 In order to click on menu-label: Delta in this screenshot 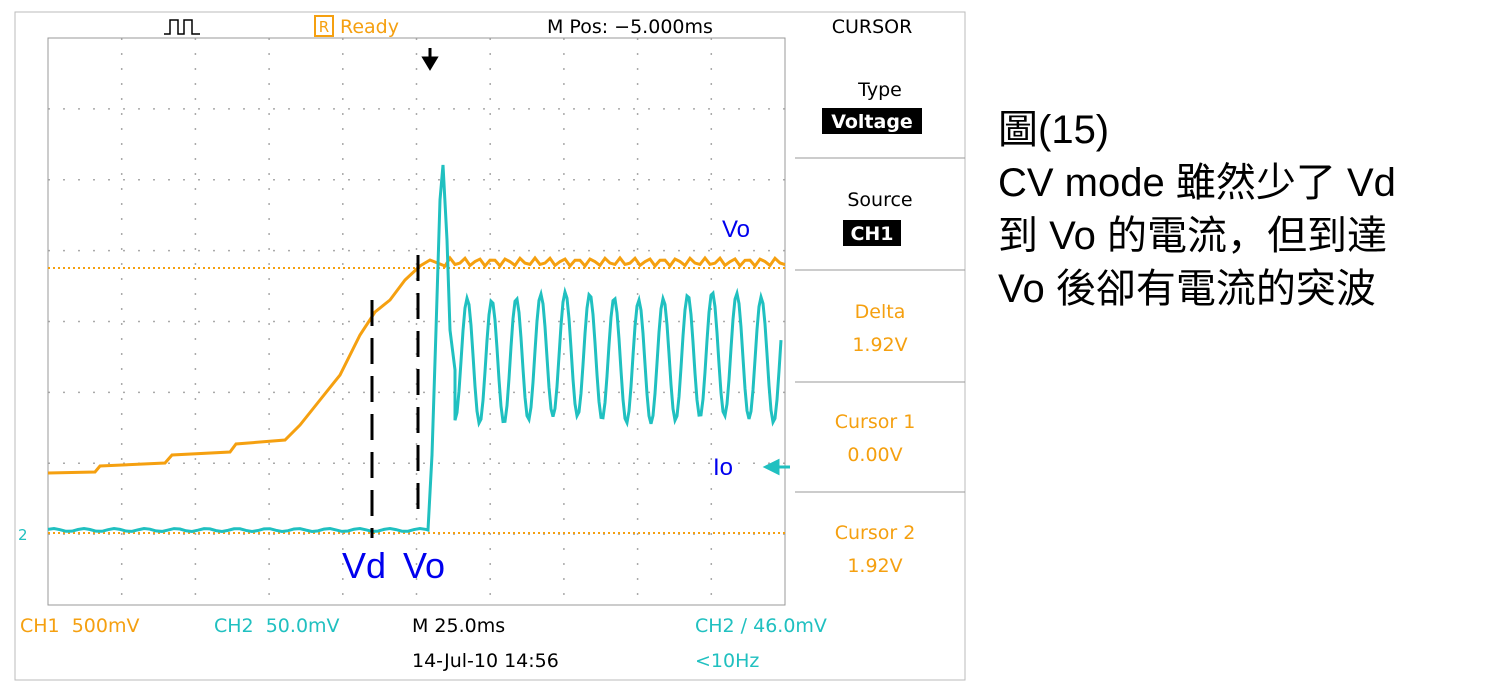, I will do `click(880, 312)`.